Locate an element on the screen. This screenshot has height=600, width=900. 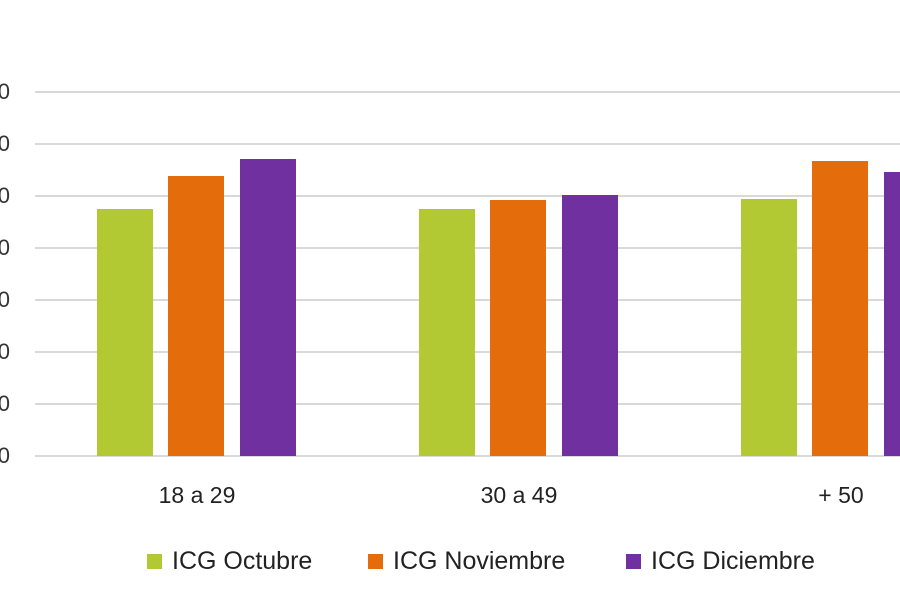
legend-label: ICG Noviembre is located at coordinates (479, 560).